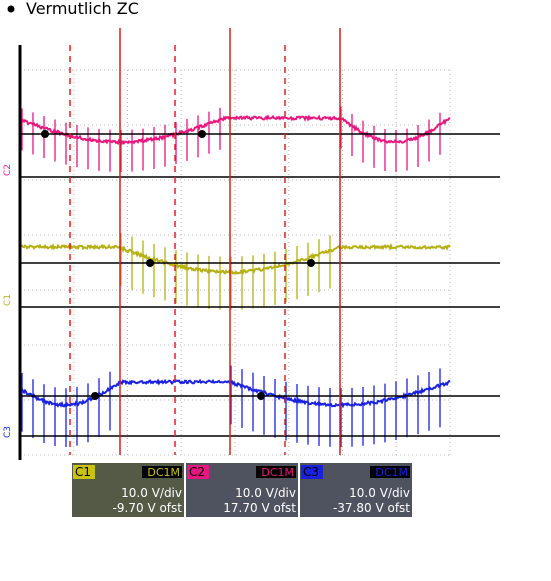 The image size is (551, 581). I want to click on channel-name: C3, so click(311, 472).